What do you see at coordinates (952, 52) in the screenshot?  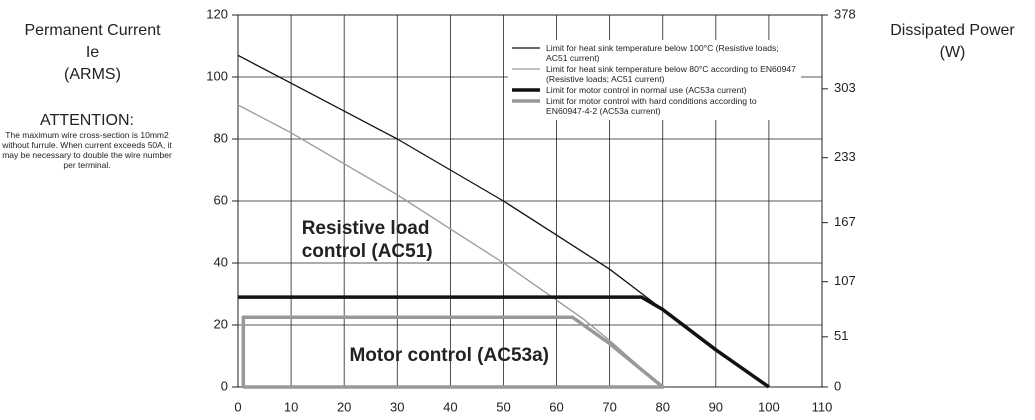 I see `y2-label-line: (W)` at bounding box center [952, 52].